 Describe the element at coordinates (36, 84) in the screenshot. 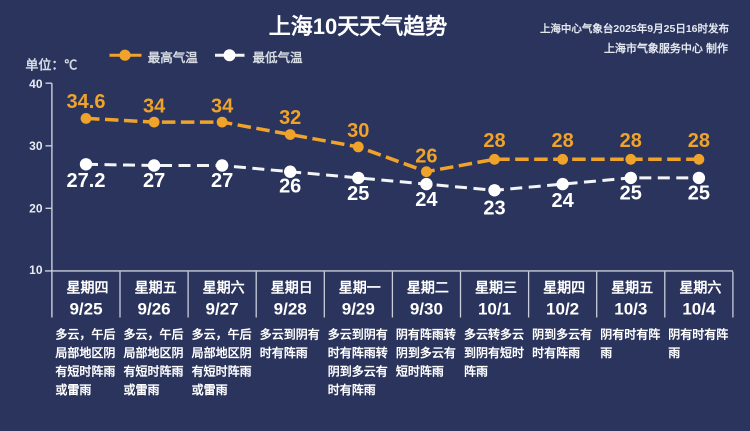

I see `svg-text: 40` at that location.